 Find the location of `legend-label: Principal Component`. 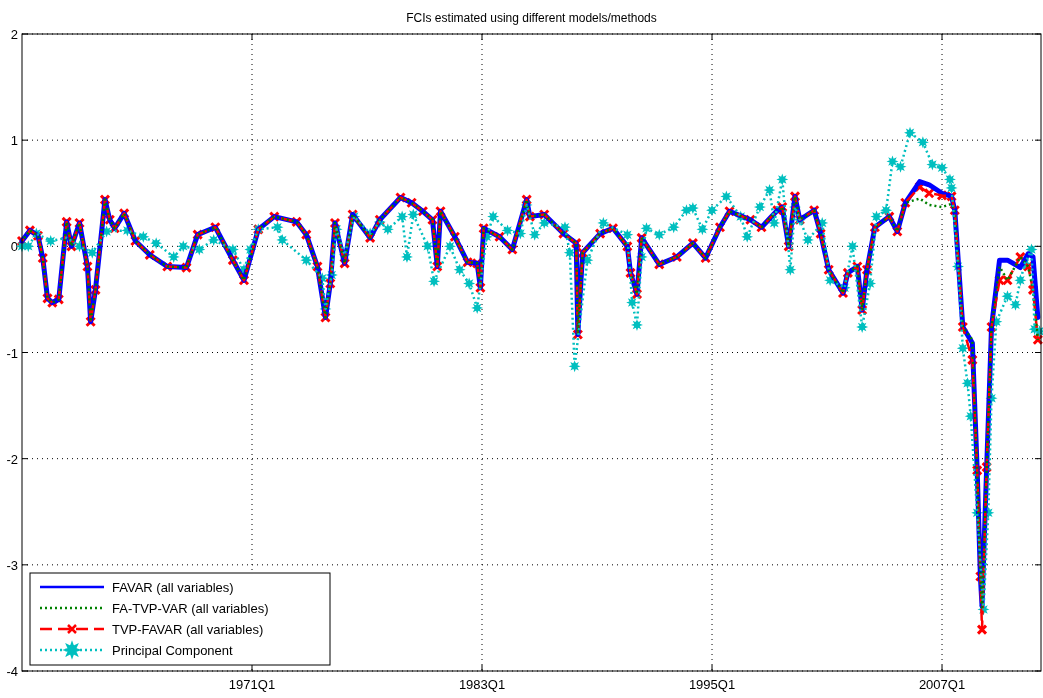

legend-label: Principal Component is located at coordinates (173, 650).